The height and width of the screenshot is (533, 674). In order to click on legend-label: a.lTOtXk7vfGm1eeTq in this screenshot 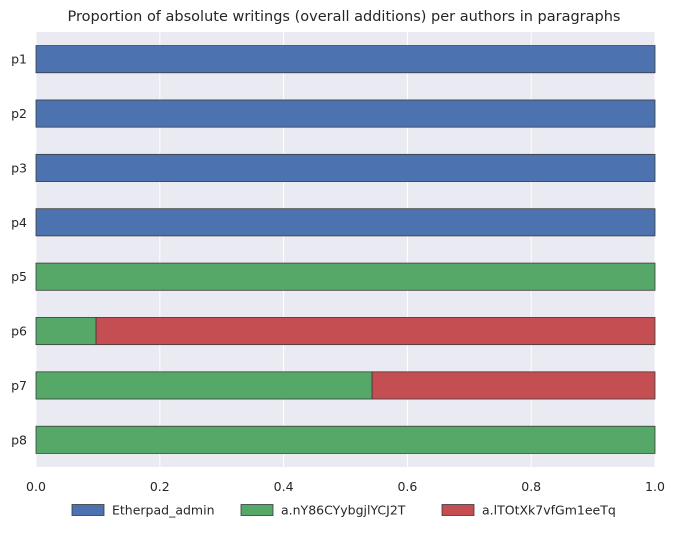, I will do `click(549, 510)`.